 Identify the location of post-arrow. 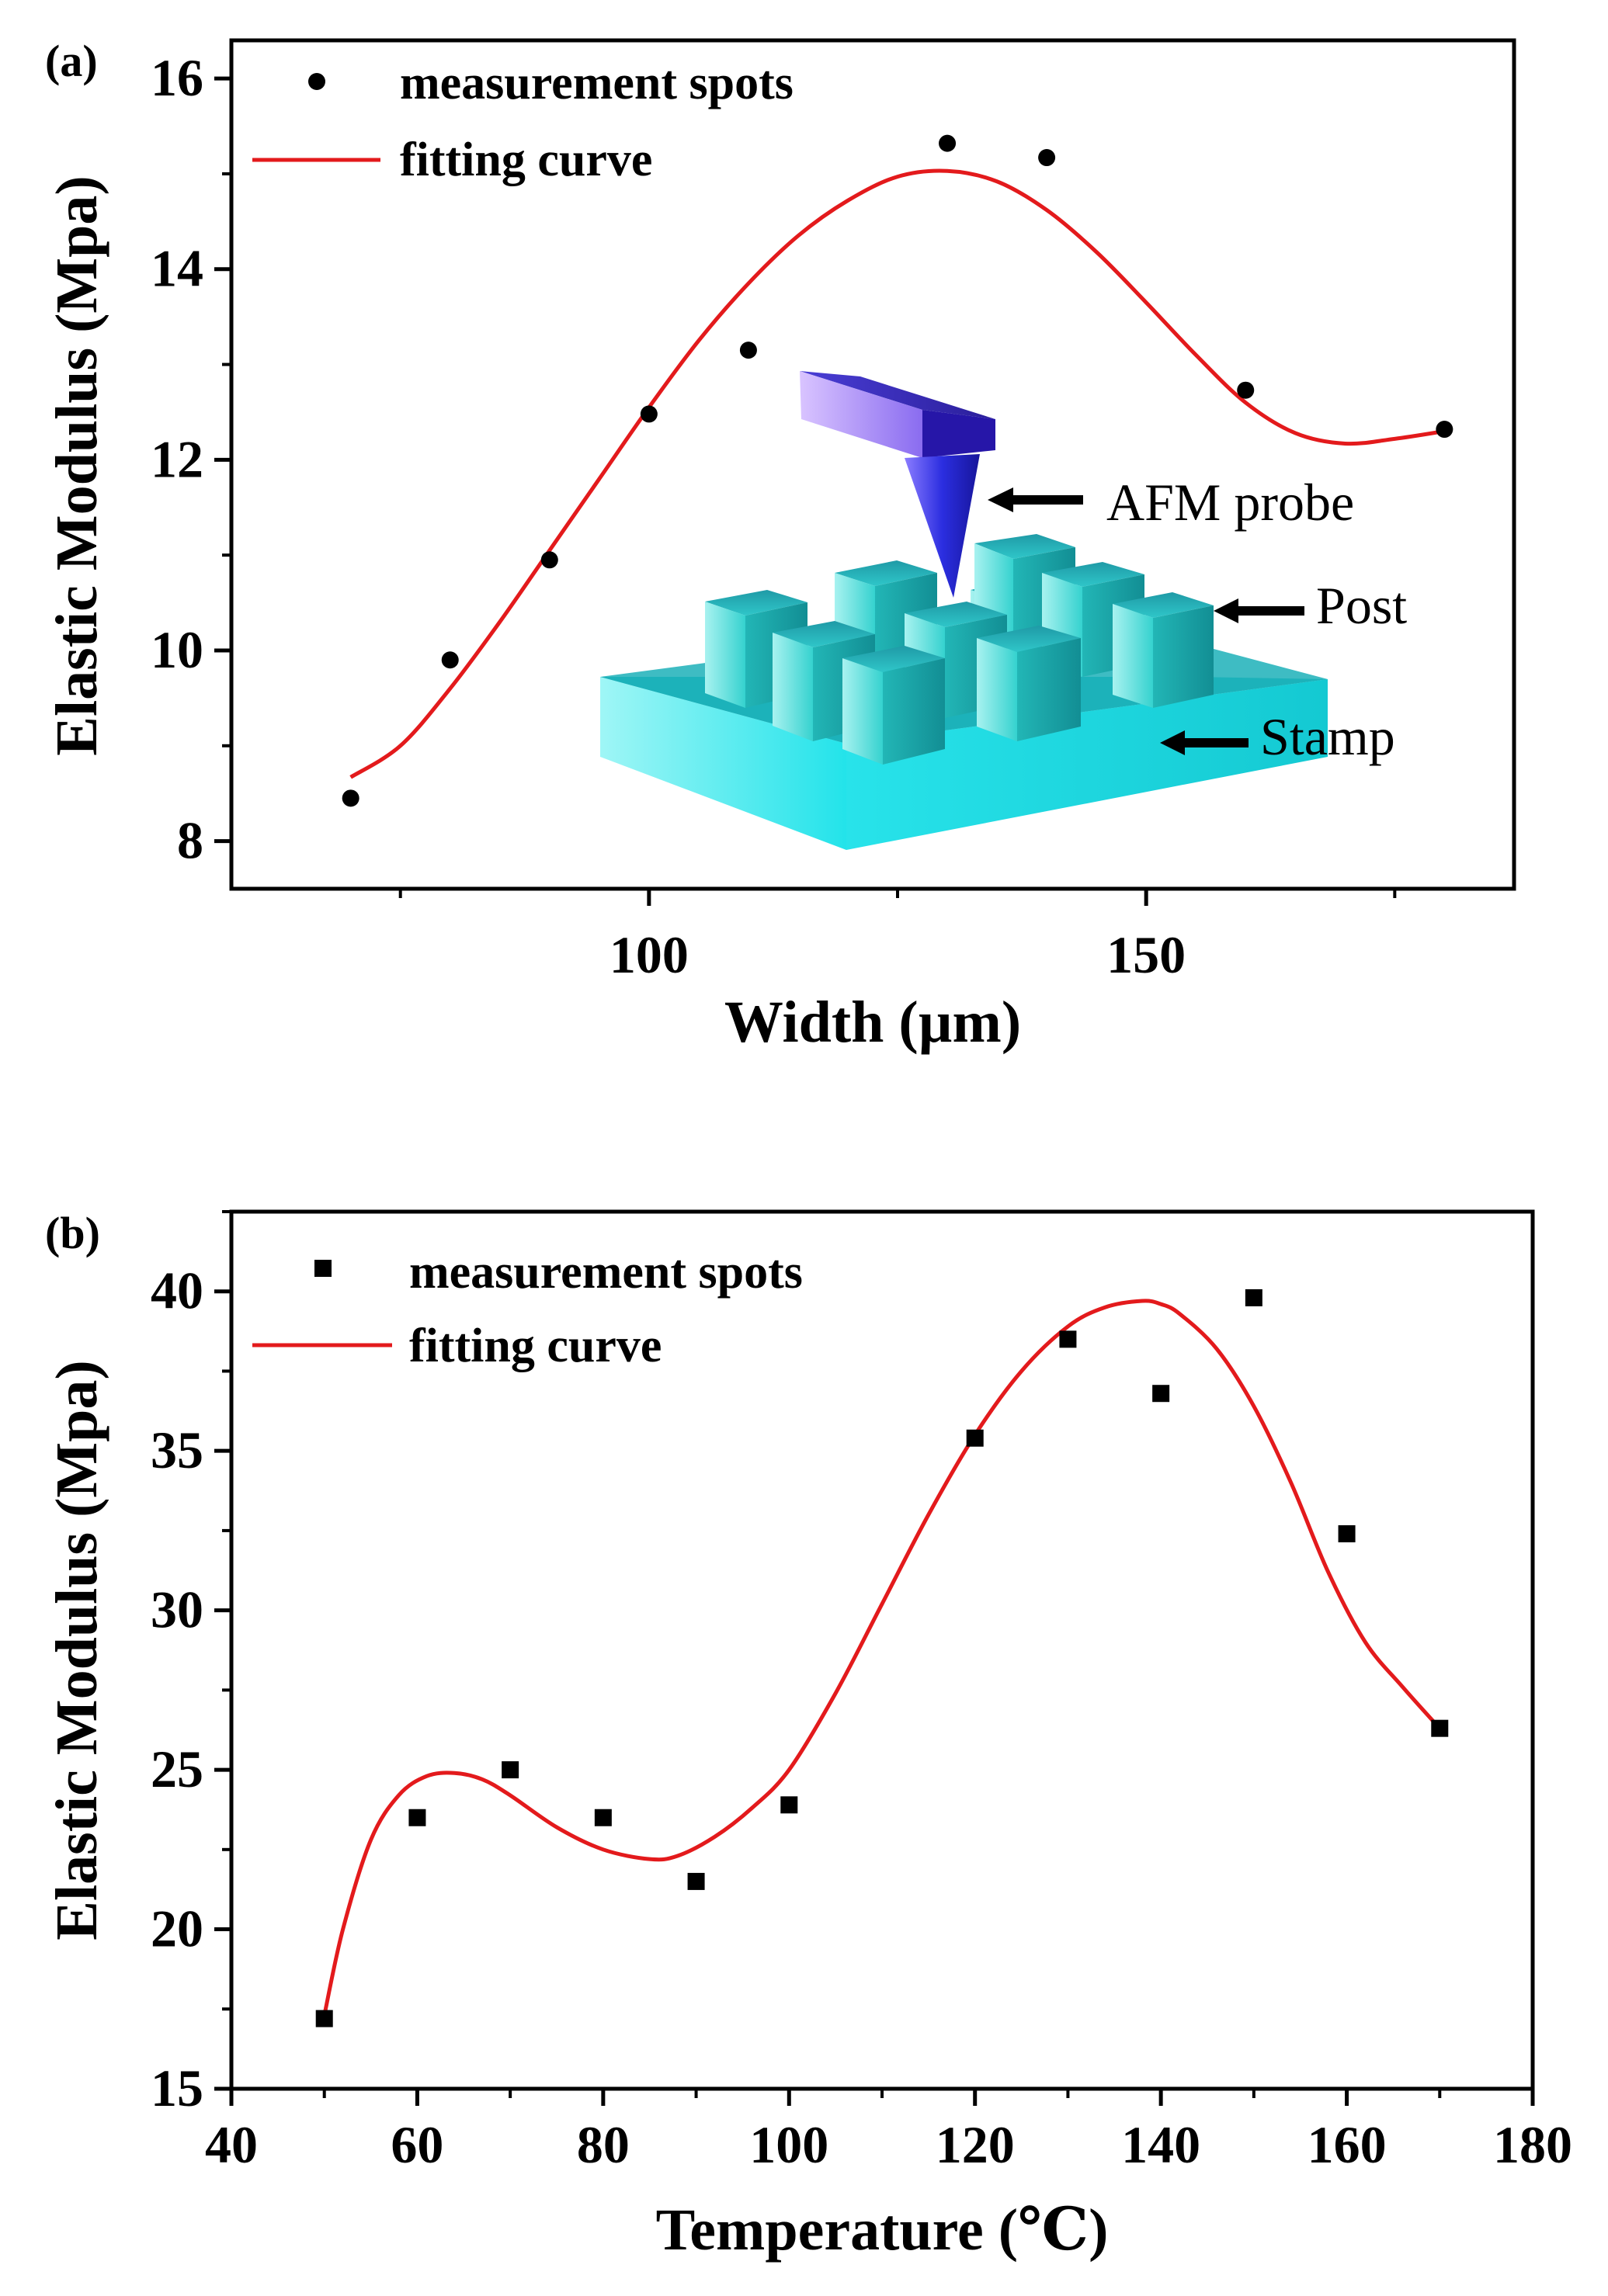
(1259, 610).